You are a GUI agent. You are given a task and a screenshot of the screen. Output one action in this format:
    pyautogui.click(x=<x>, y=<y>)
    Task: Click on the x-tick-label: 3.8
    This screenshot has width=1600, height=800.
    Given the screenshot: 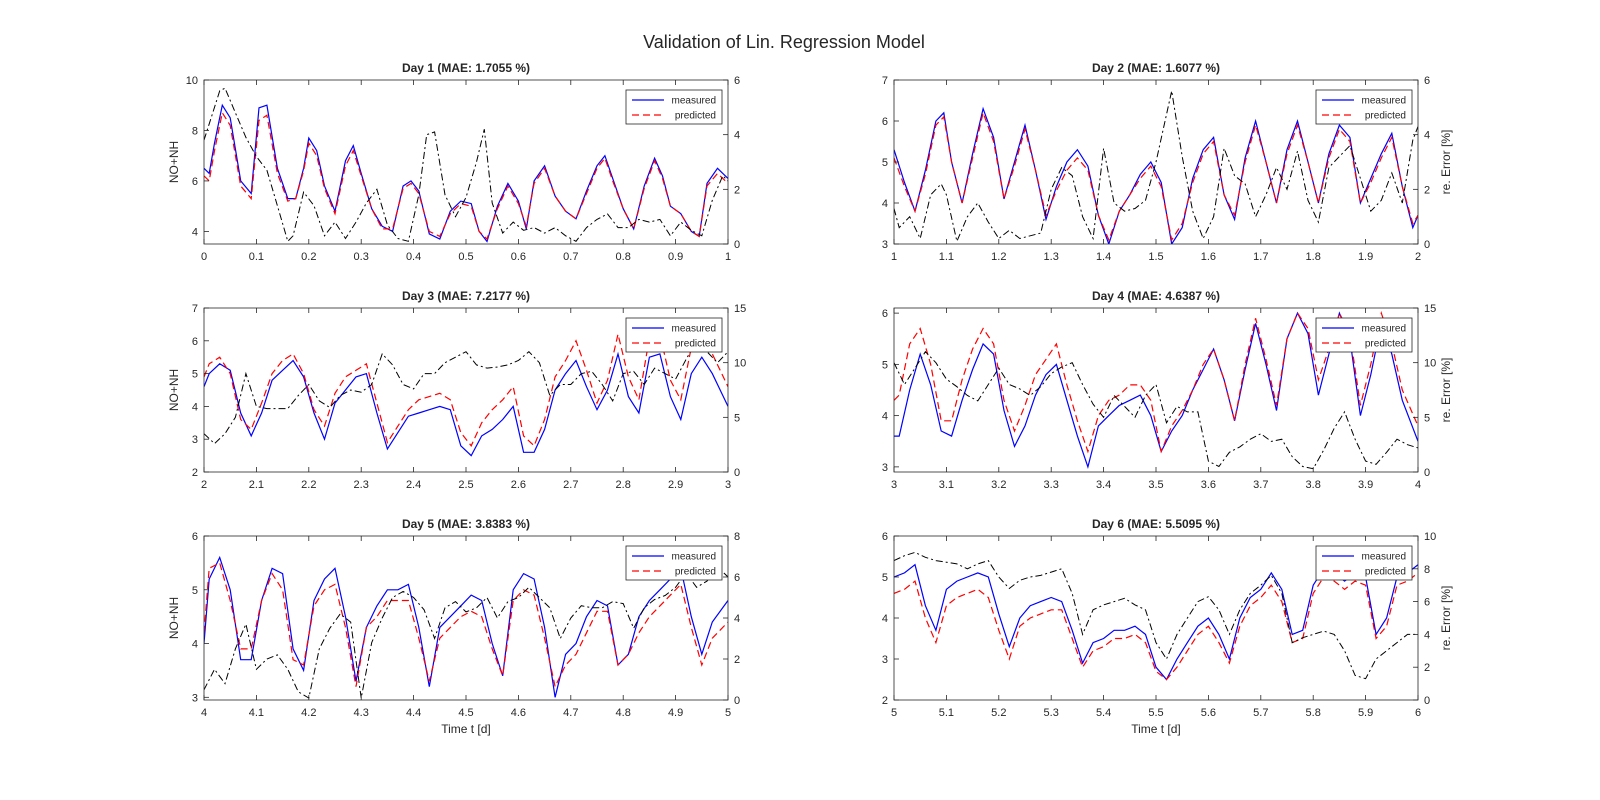 What is the action you would take?
    pyautogui.click(x=1313, y=485)
    